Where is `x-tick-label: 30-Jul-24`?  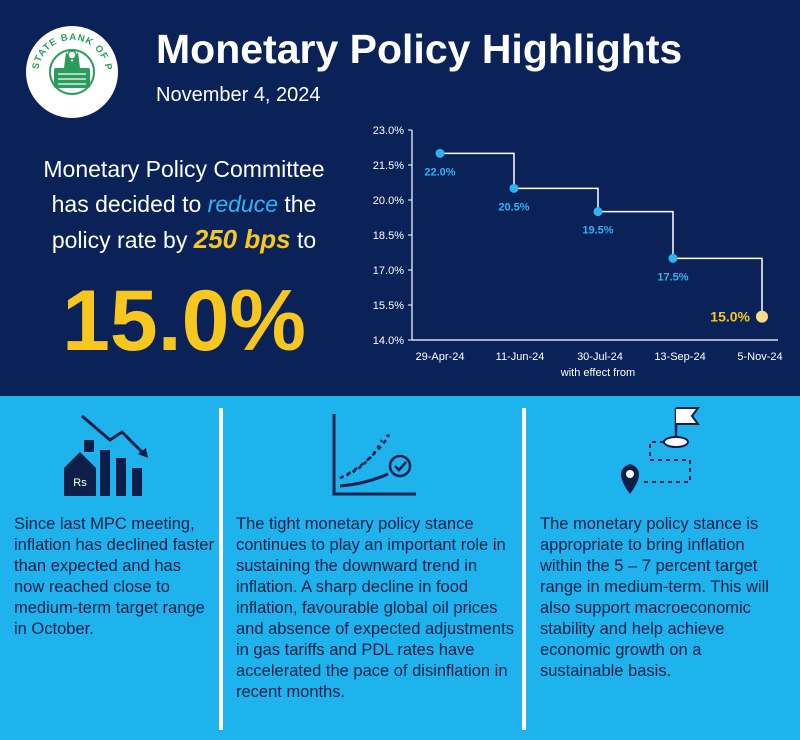 x-tick-label: 30-Jul-24 is located at coordinates (600, 357).